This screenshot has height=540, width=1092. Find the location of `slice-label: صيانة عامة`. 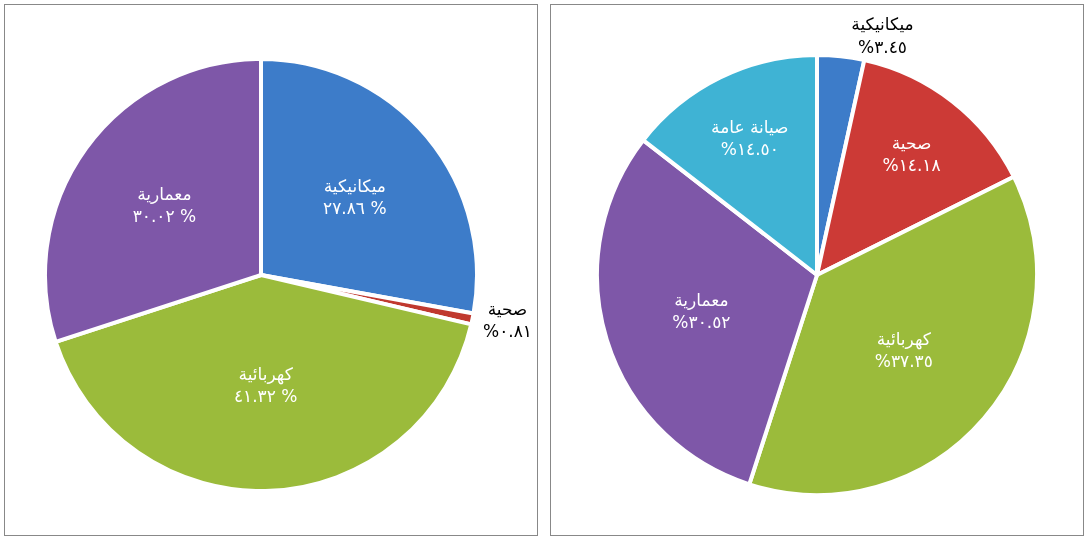

slice-label: صيانة عامة is located at coordinates (750, 126).